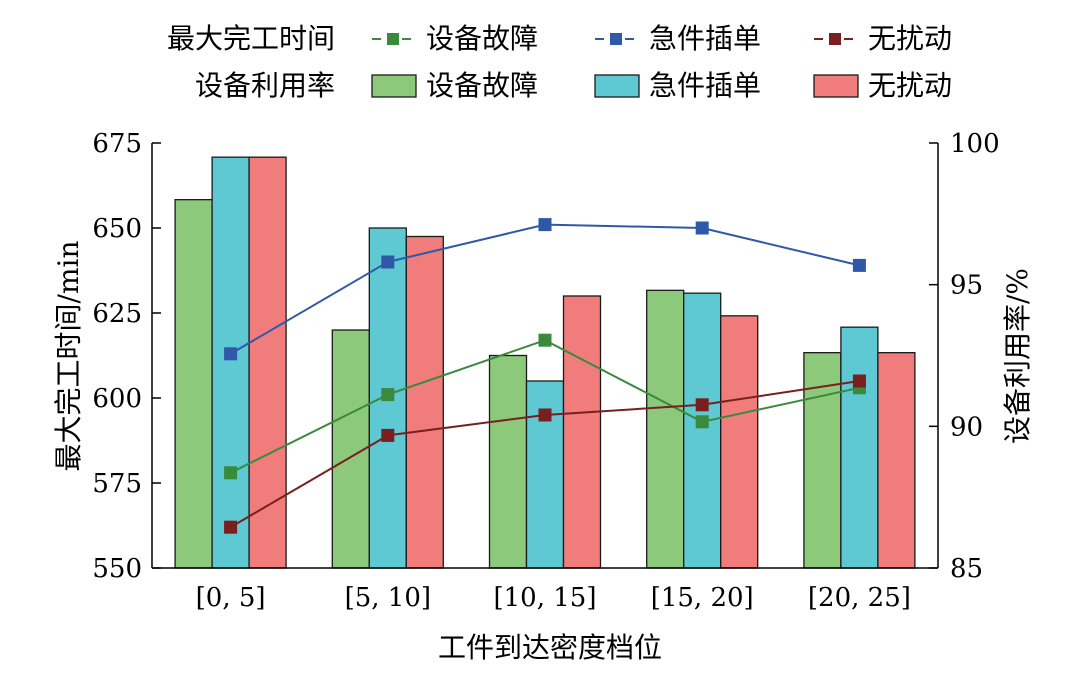 This screenshot has height=681, width=1085. I want to click on y-tick-label-left-2: 575, so click(117, 484).